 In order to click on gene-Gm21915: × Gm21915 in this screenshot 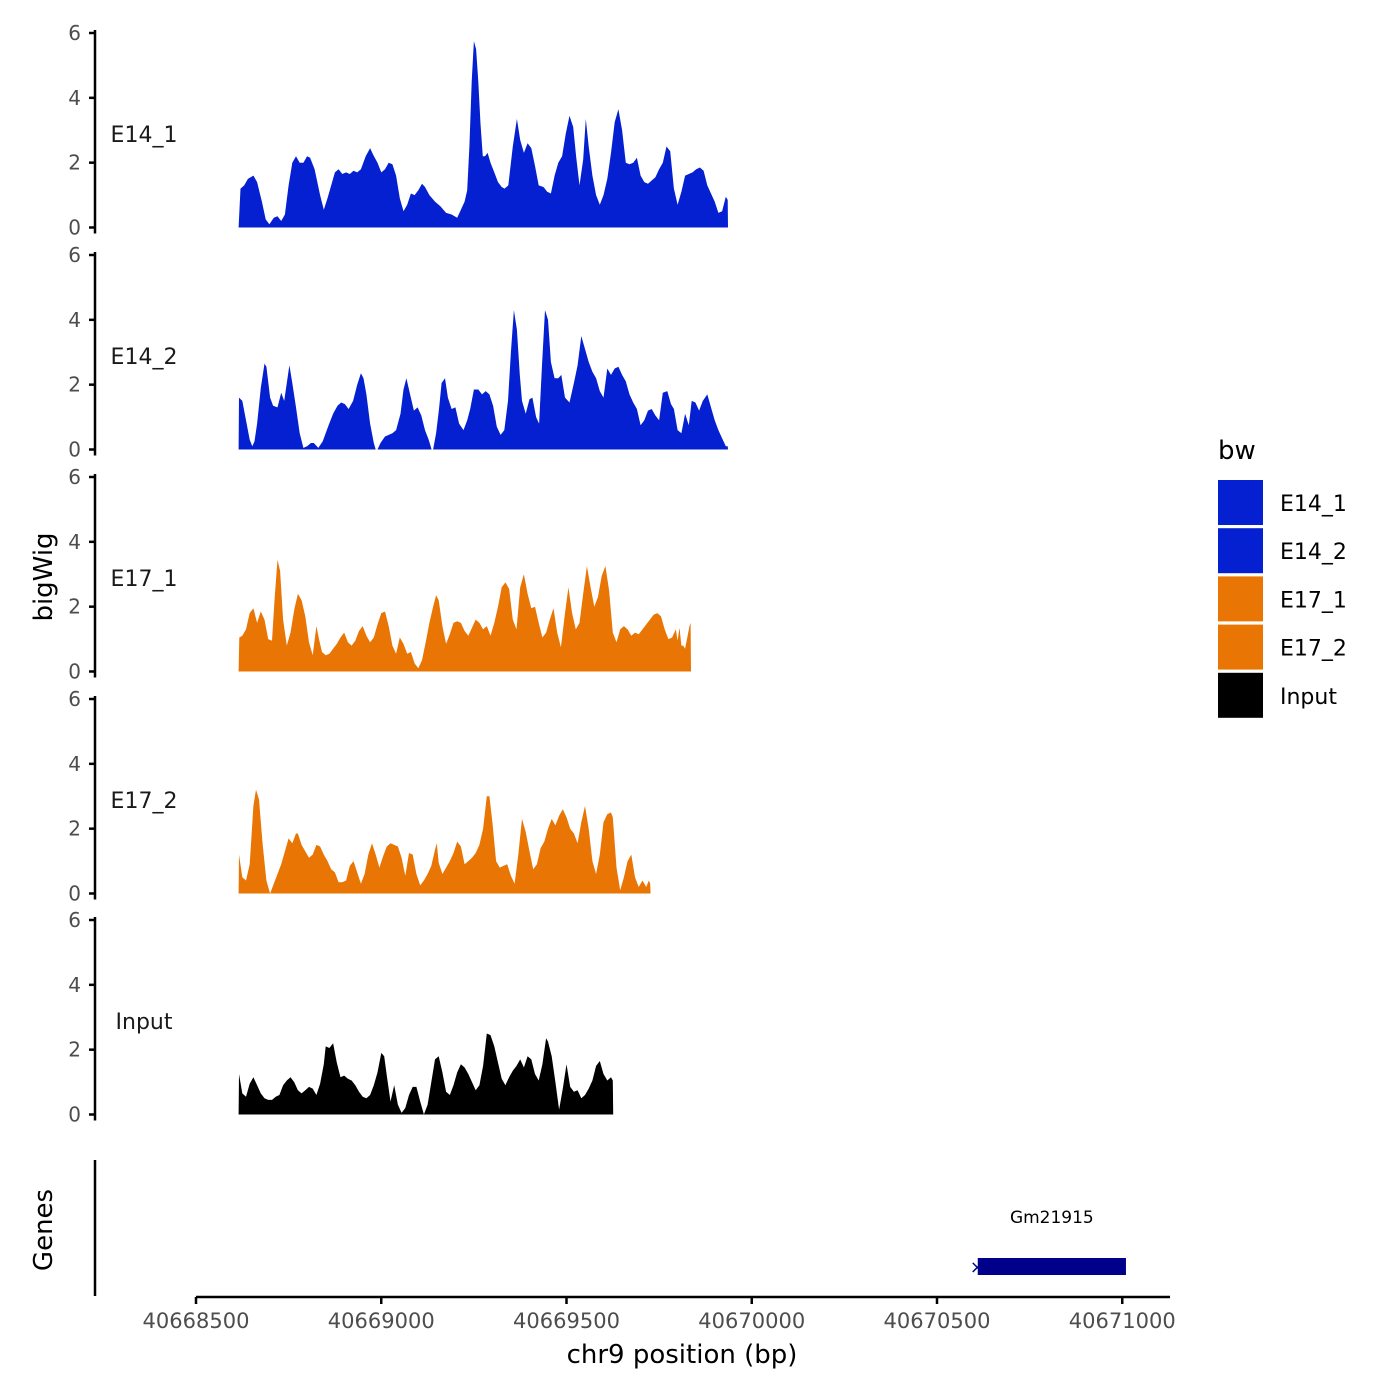, I will do `click(1048, 1243)`.